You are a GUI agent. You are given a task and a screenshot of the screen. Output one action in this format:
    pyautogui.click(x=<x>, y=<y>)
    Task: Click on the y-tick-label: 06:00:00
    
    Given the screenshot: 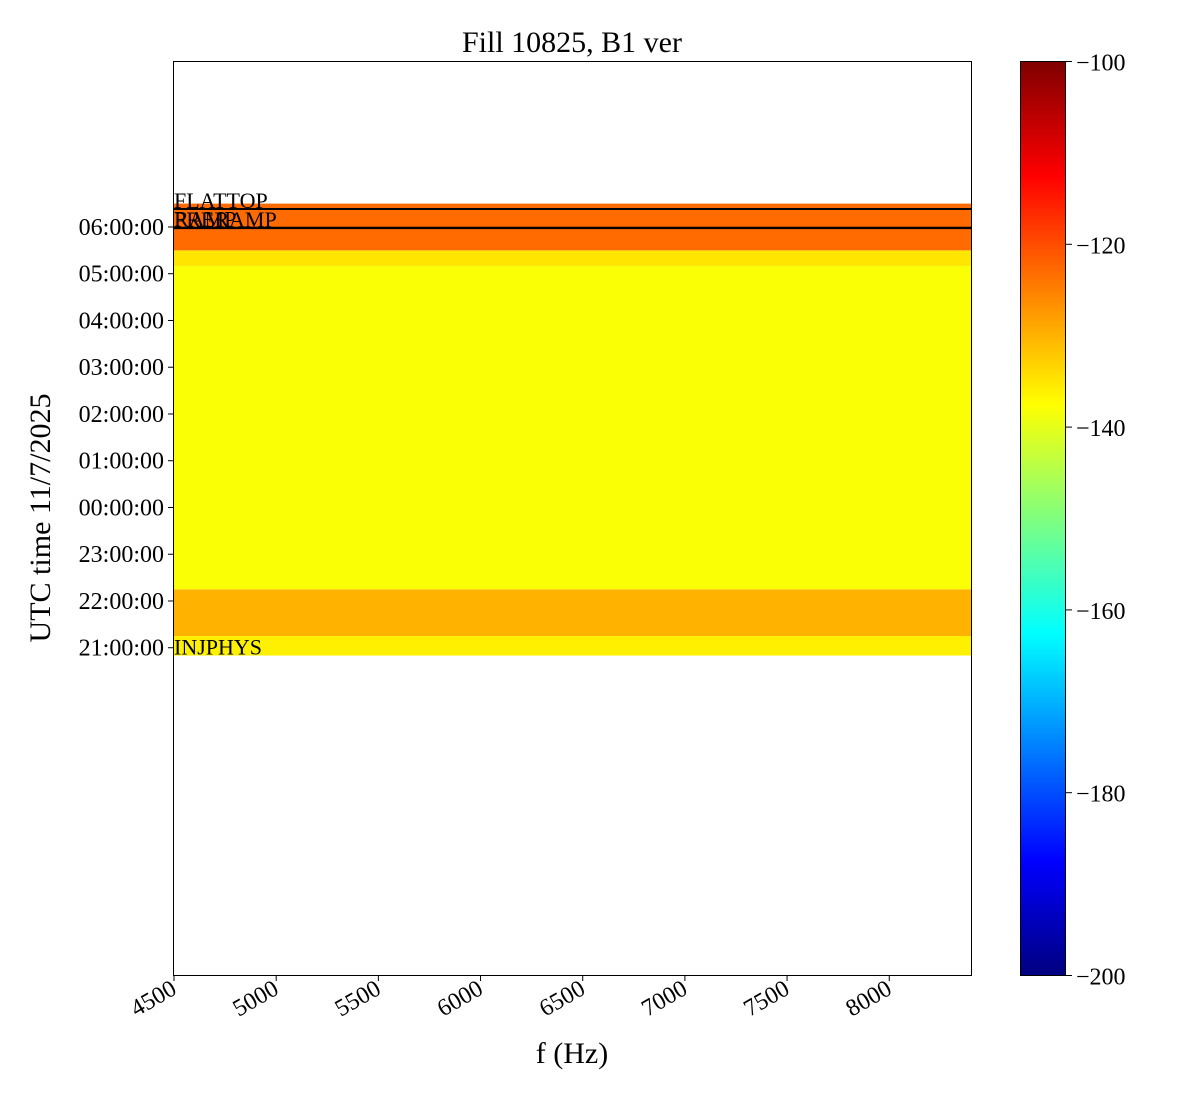 What is the action you would take?
    pyautogui.click(x=121, y=228)
    